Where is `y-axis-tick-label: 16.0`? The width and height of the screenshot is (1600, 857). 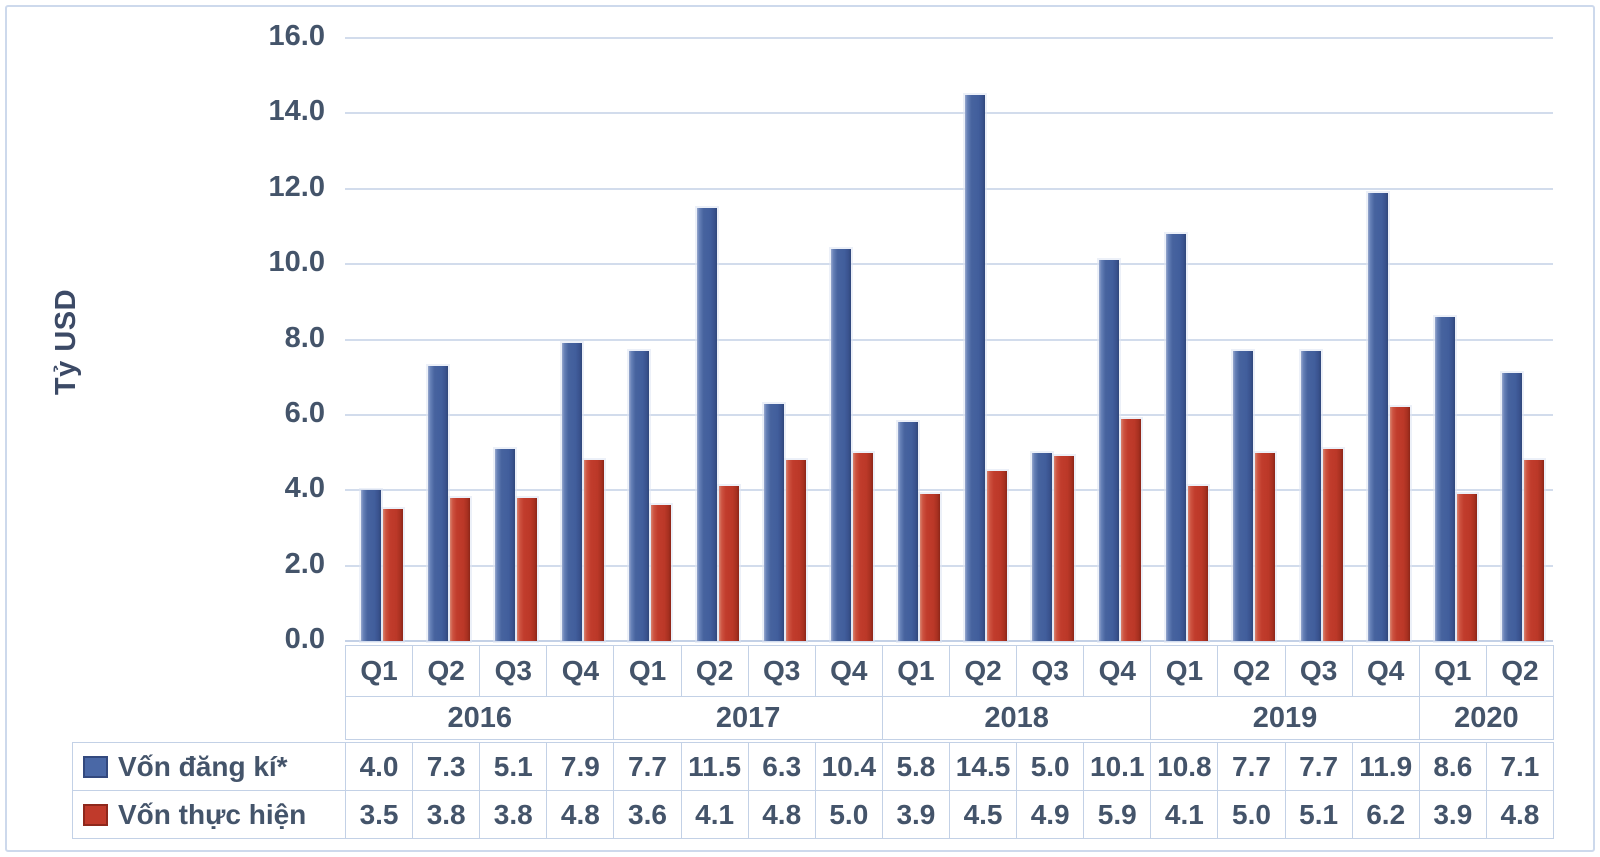 y-axis-tick-label: 16.0 is located at coordinates (296, 36).